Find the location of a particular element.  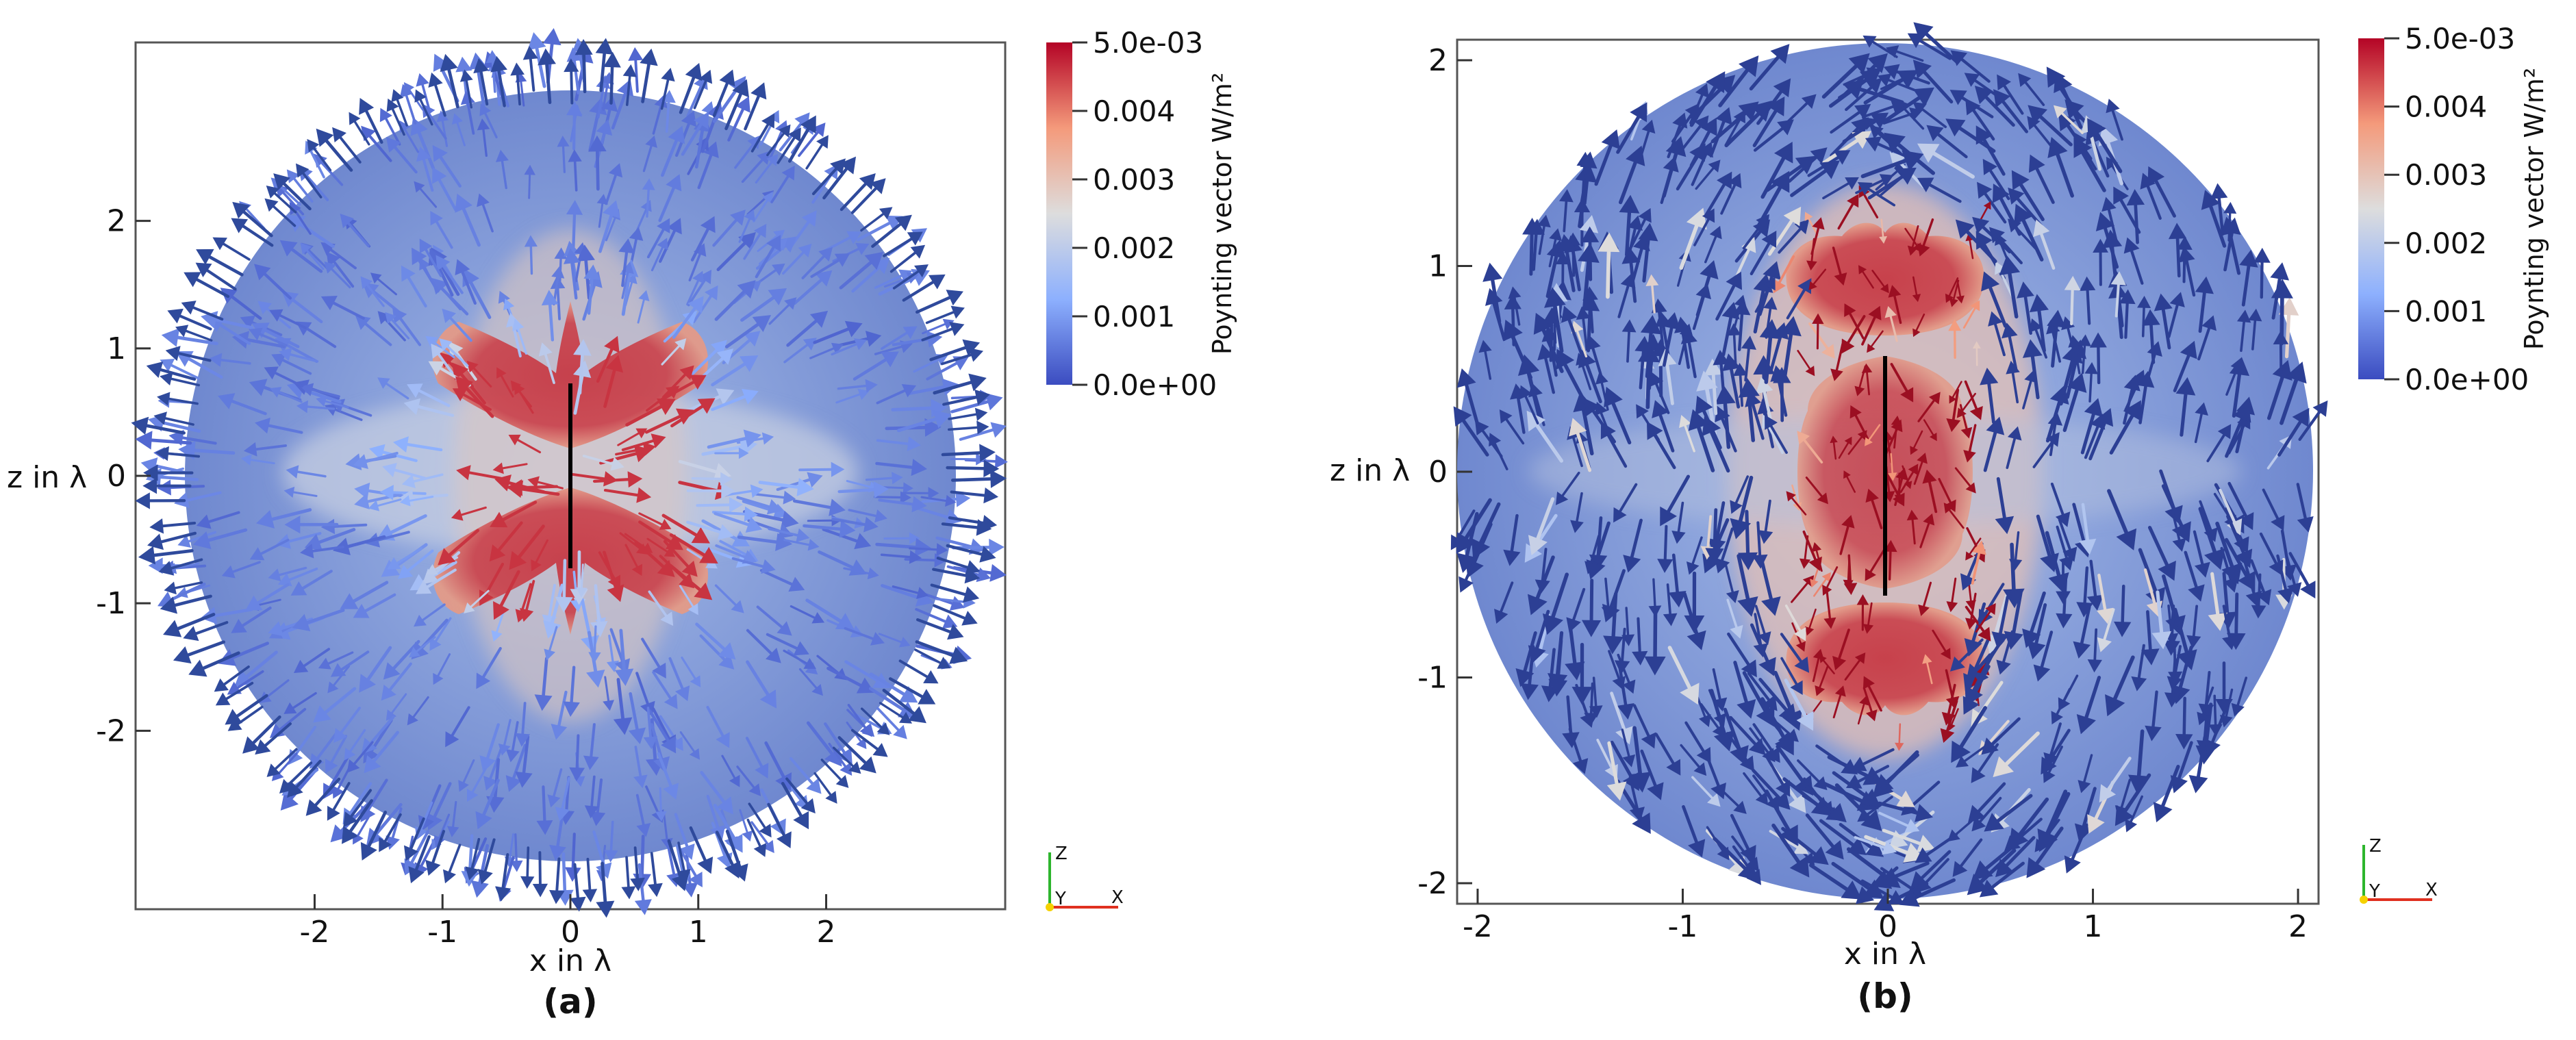

x-tick-label-b: -1 is located at coordinates (1683, 926).